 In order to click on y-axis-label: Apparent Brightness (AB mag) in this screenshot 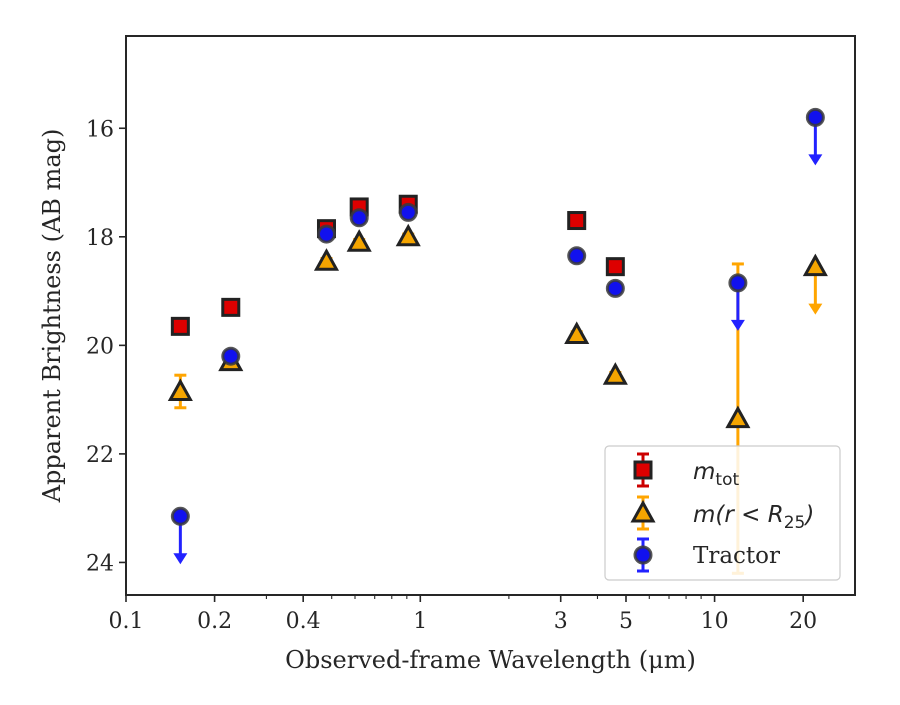, I will do `click(52, 316)`.